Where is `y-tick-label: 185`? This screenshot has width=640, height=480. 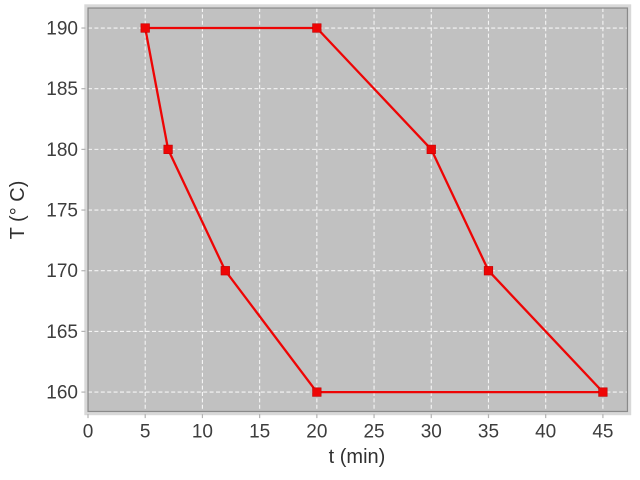 y-tick-label: 185 is located at coordinates (62, 89).